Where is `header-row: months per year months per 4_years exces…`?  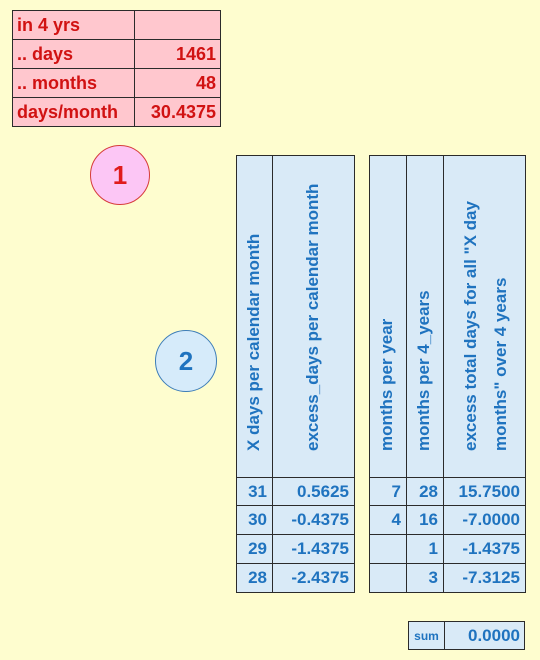 header-row: months per year months per 4_years exces… is located at coordinates (447, 316).